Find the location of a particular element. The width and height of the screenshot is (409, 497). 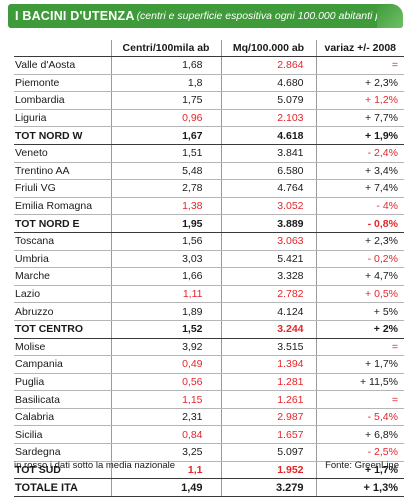

variaz-value: + 5% is located at coordinates (359, 311).